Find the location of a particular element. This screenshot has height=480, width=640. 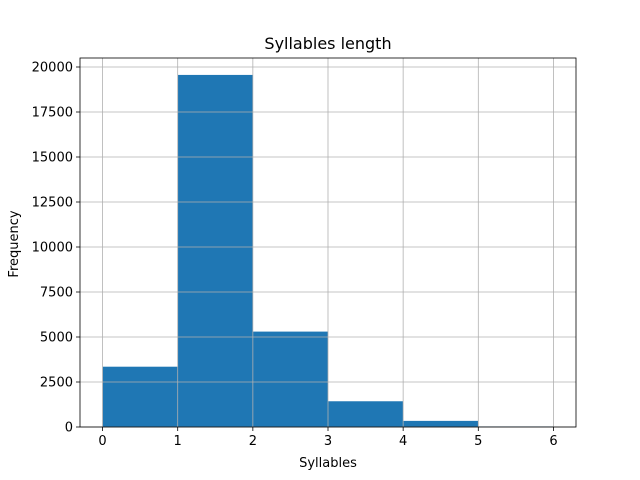

x-tick-label-1: 1 is located at coordinates (178, 441).